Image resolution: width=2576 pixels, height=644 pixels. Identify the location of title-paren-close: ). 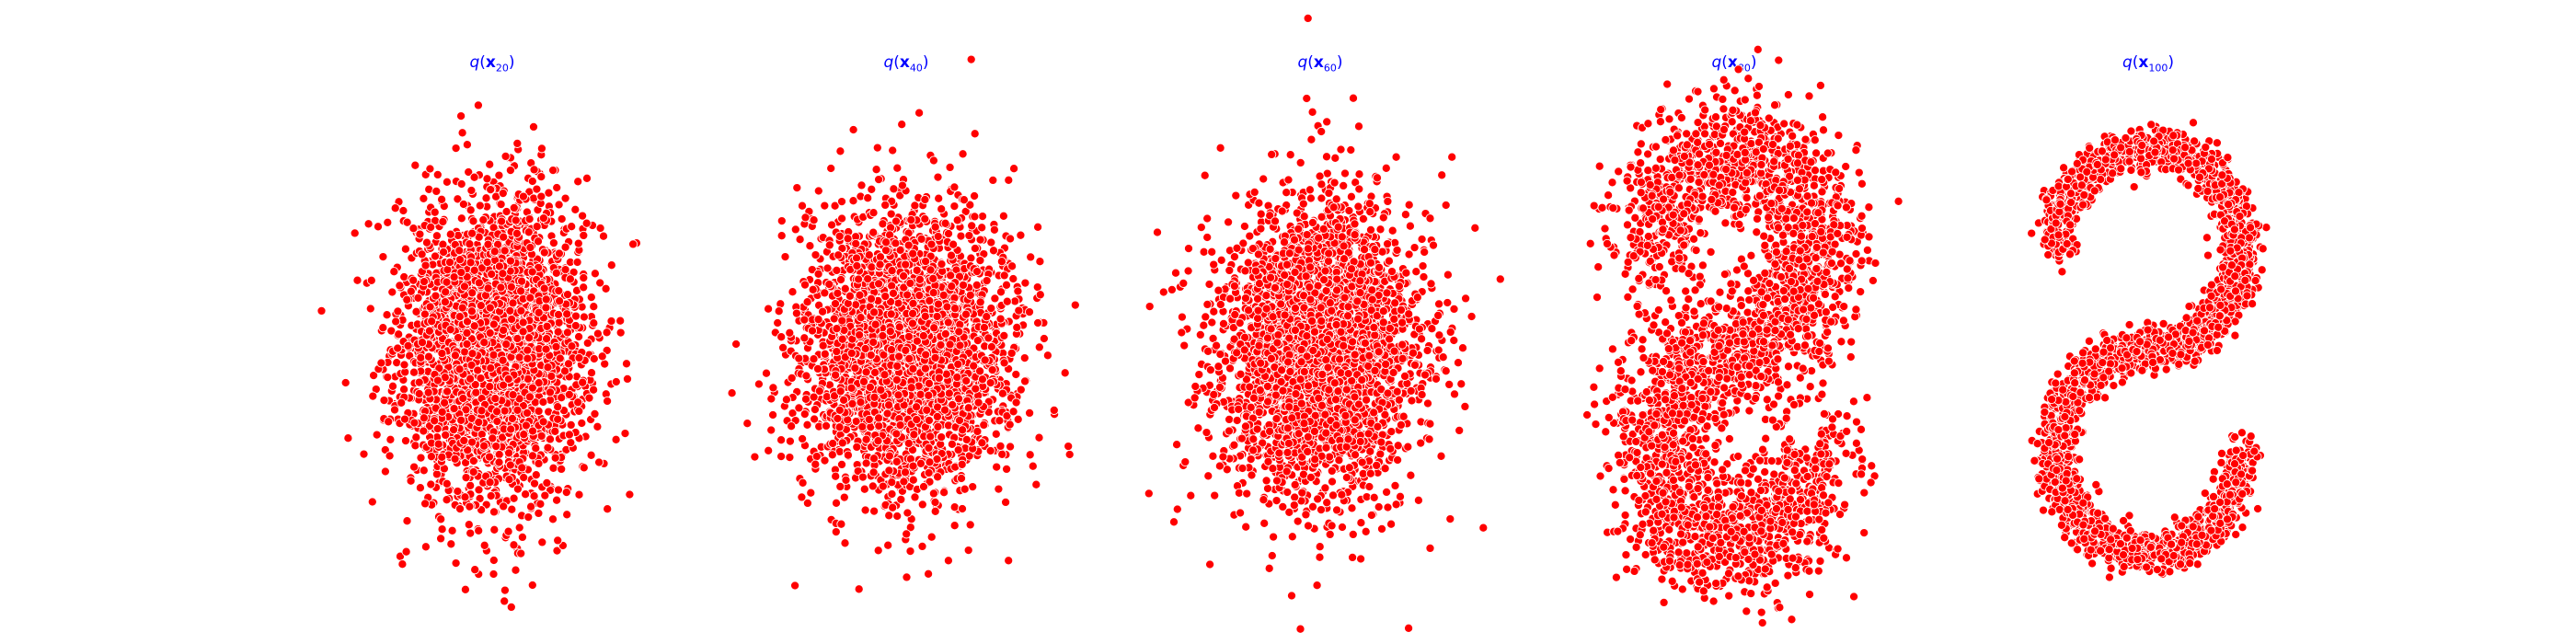
(511, 62).